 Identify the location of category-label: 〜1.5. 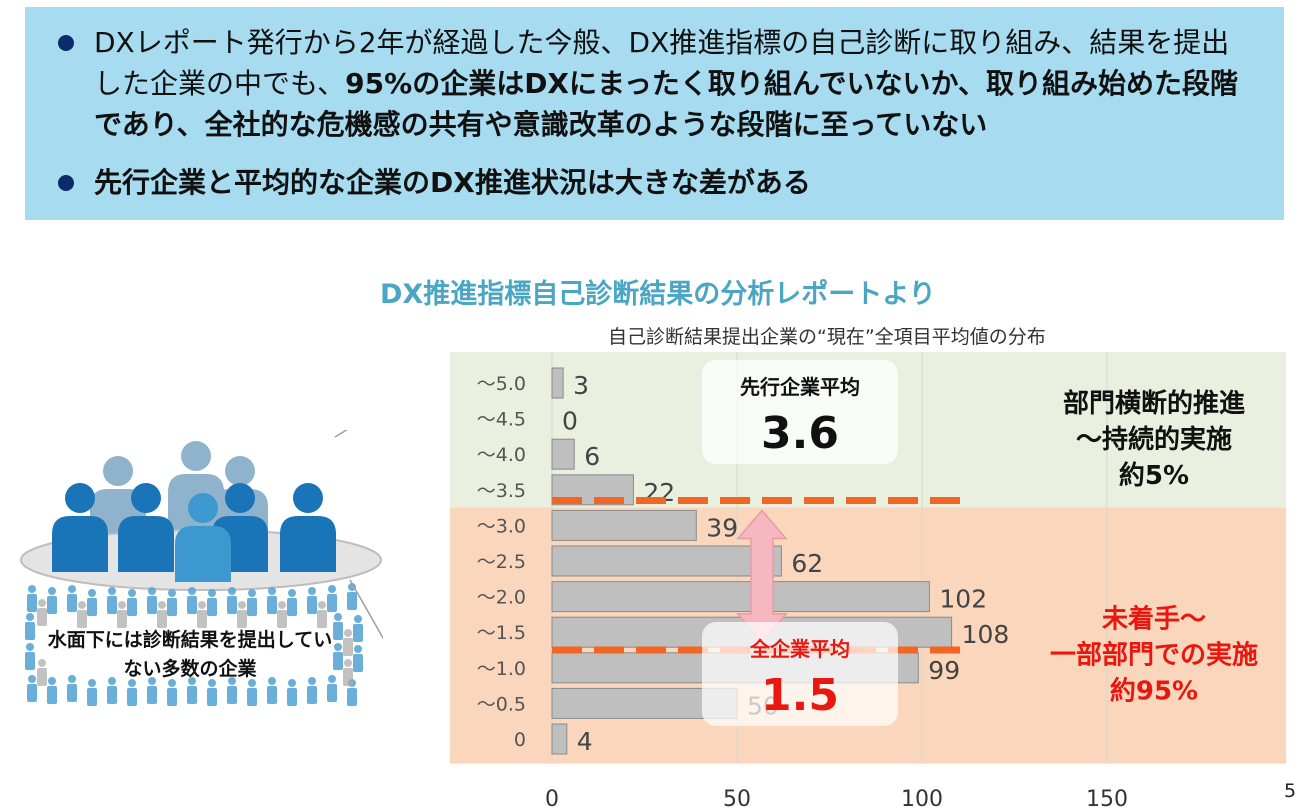
(501, 633).